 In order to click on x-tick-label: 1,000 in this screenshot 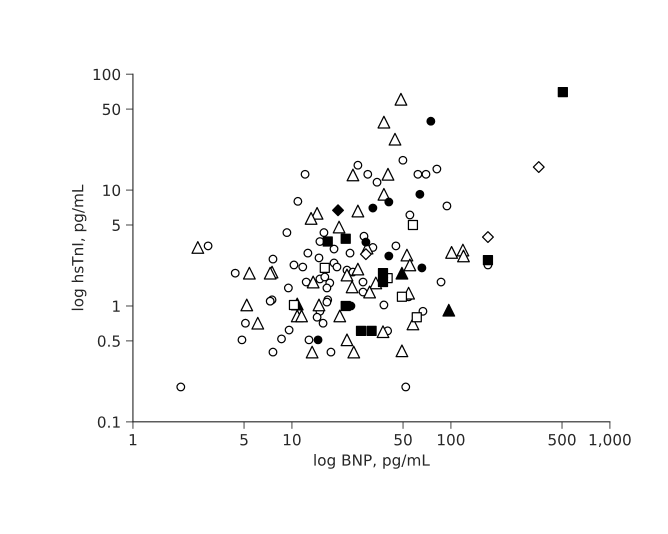, I will do `click(610, 441)`.